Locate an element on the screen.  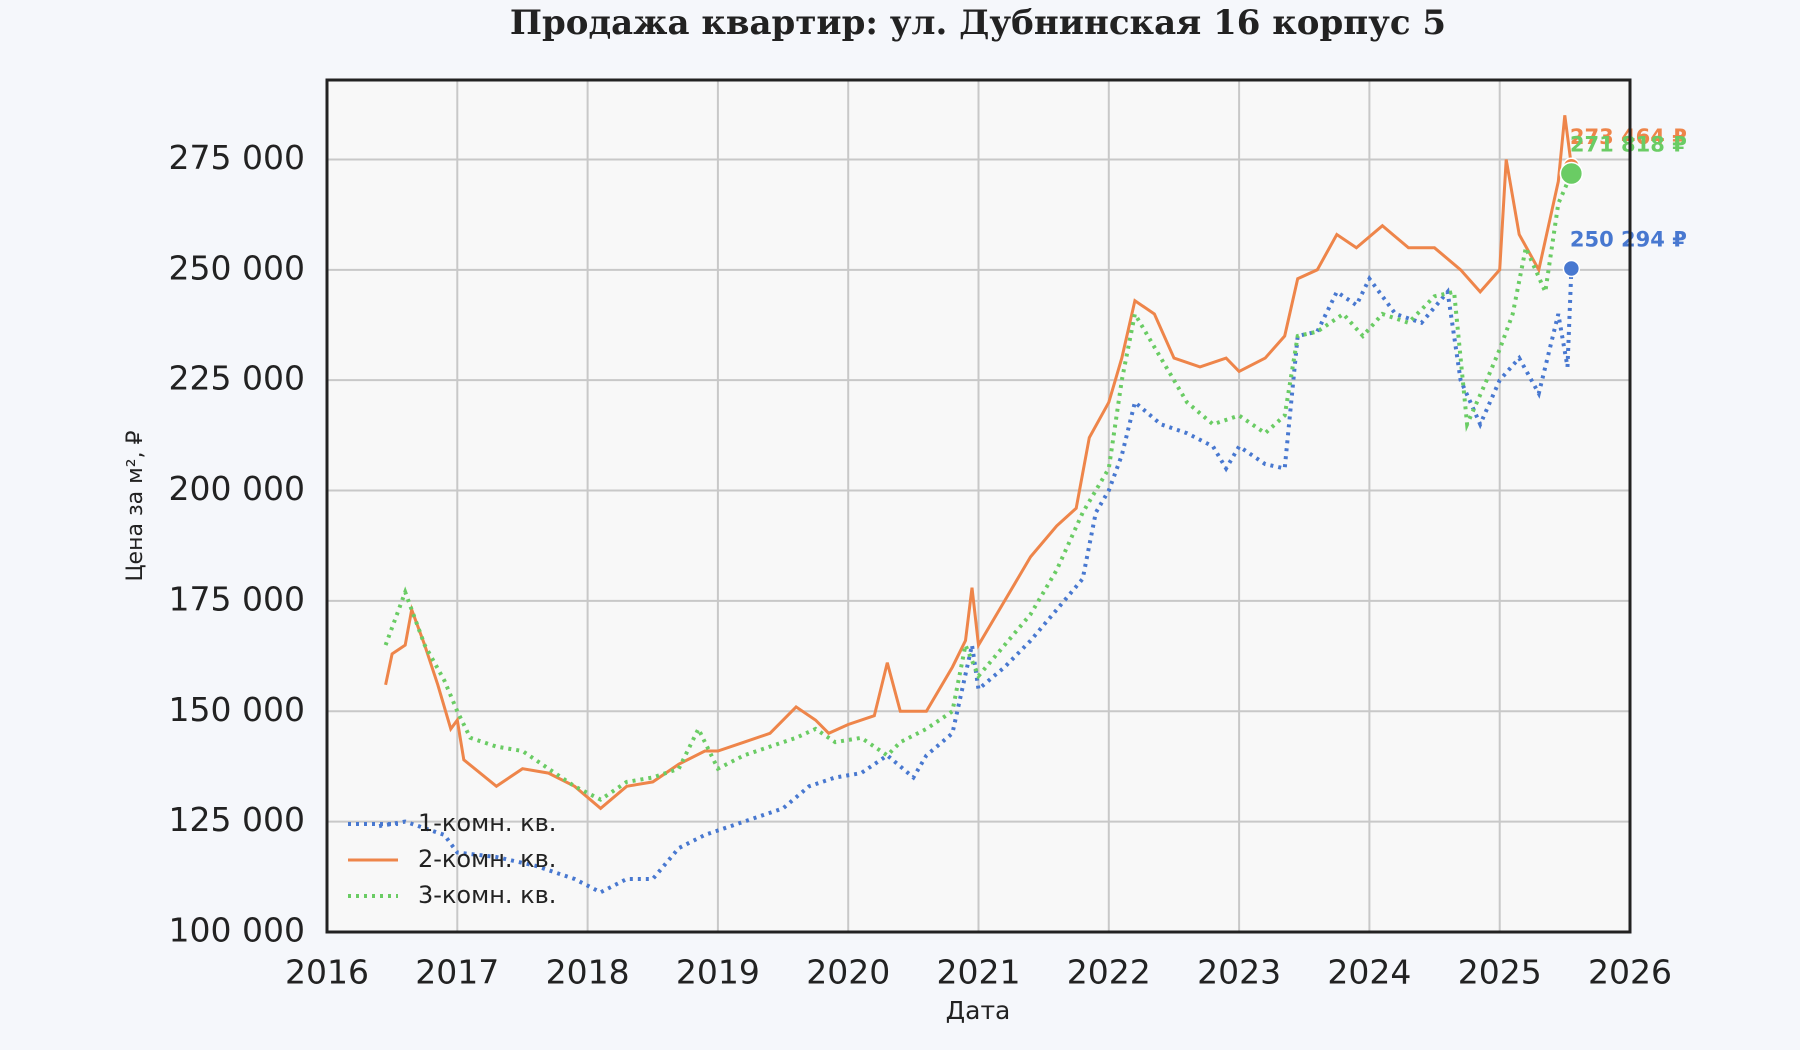
x-tick-label: 2016 is located at coordinates (327, 972).